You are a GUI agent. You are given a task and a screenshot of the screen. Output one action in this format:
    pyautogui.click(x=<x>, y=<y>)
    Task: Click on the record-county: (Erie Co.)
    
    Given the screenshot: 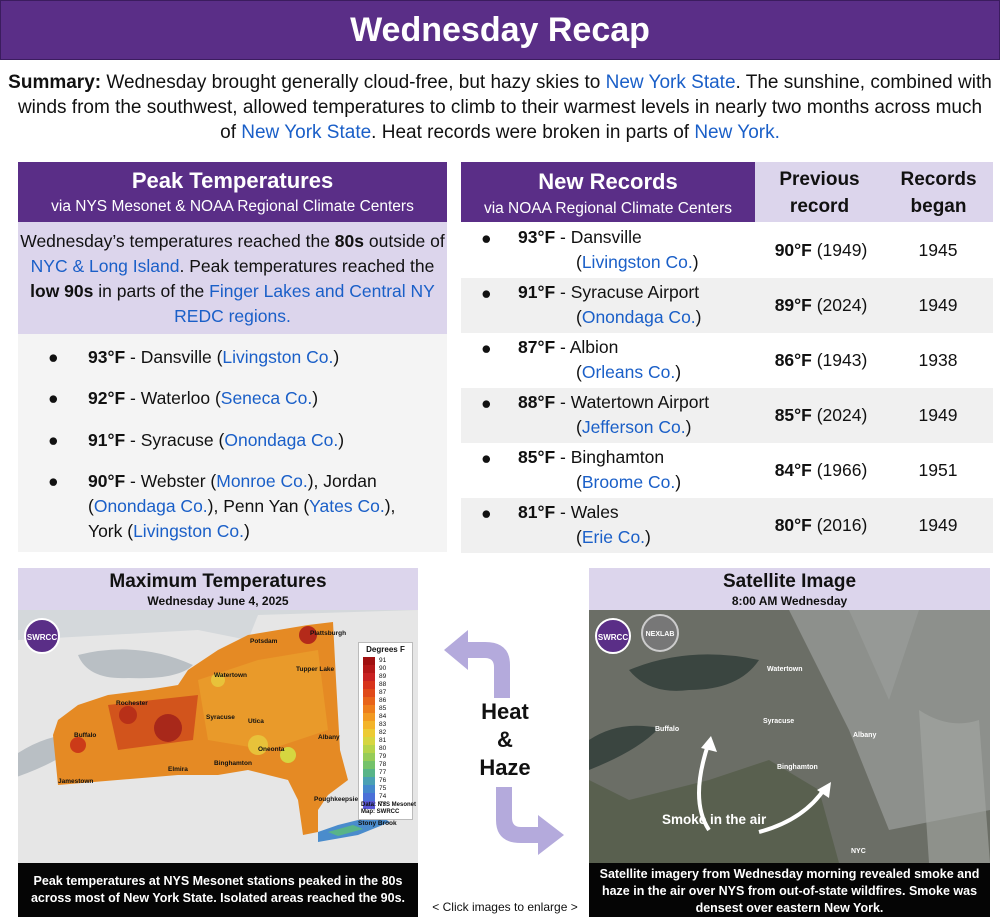 What is the action you would take?
    pyautogui.click(x=613, y=537)
    